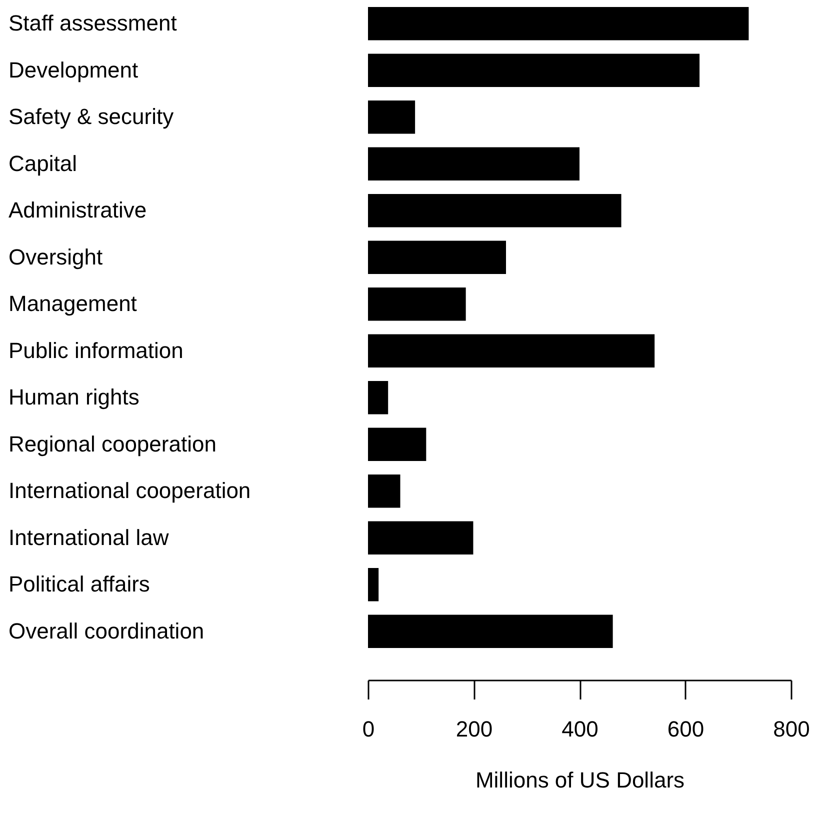  What do you see at coordinates (685, 729) in the screenshot?
I see `x-tick-label: 600` at bounding box center [685, 729].